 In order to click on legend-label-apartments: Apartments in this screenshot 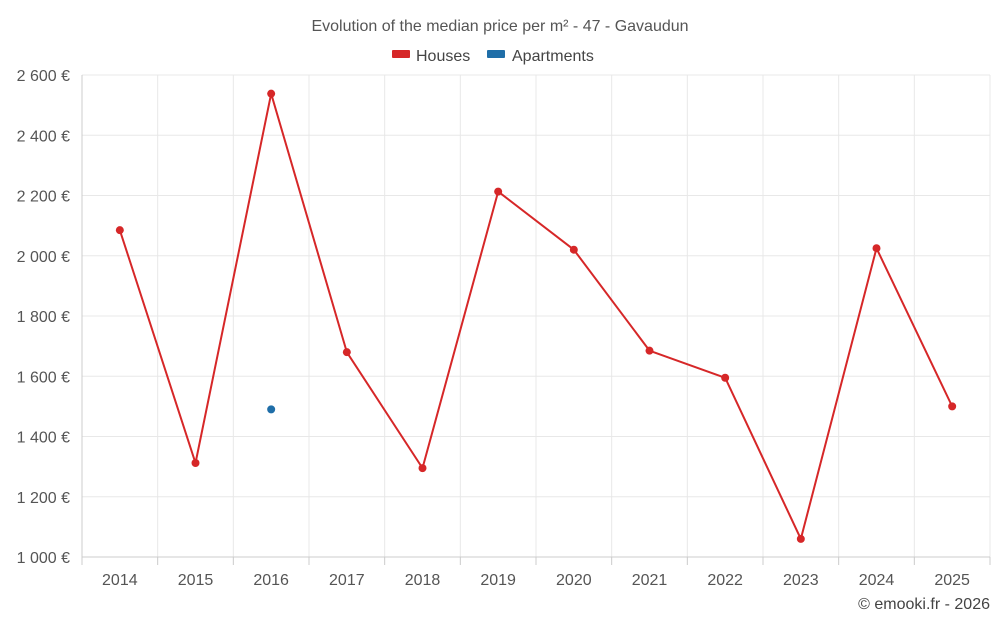, I will do `click(553, 56)`.